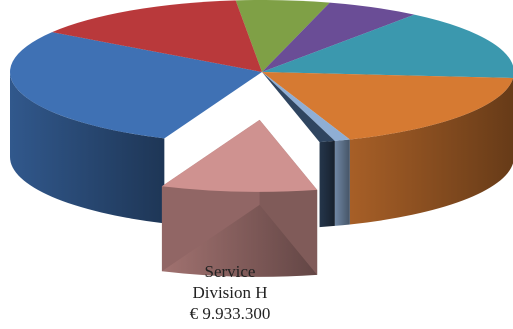  I want to click on callout-line-3: € 9.933.300, so click(230, 313).